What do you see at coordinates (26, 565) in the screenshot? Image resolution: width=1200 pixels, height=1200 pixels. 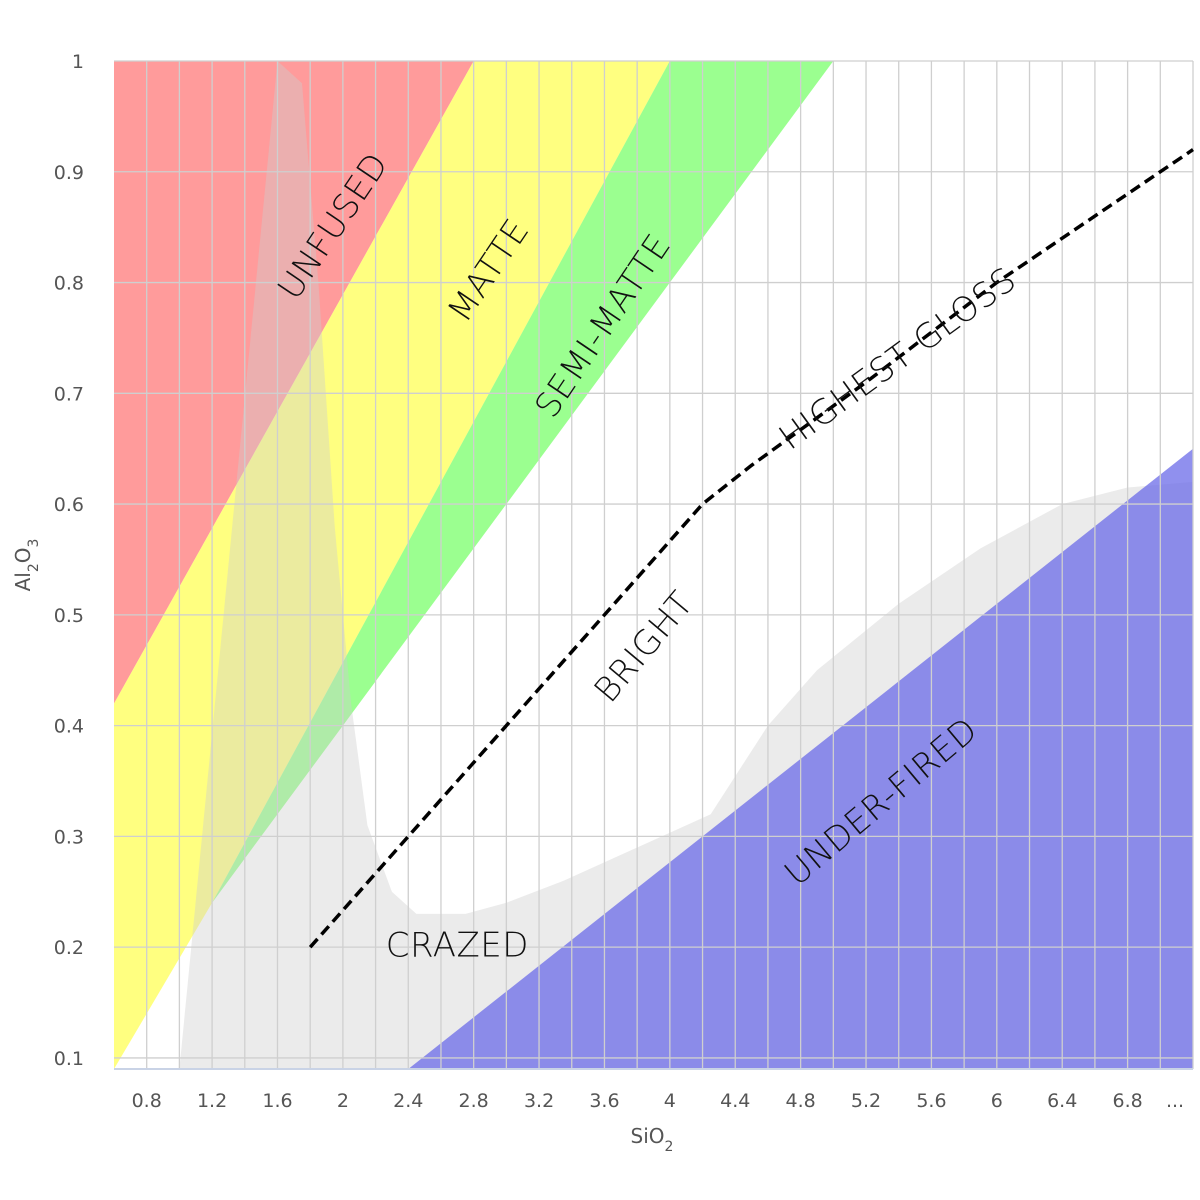 I see `y-axis-title: Al2O3` at bounding box center [26, 565].